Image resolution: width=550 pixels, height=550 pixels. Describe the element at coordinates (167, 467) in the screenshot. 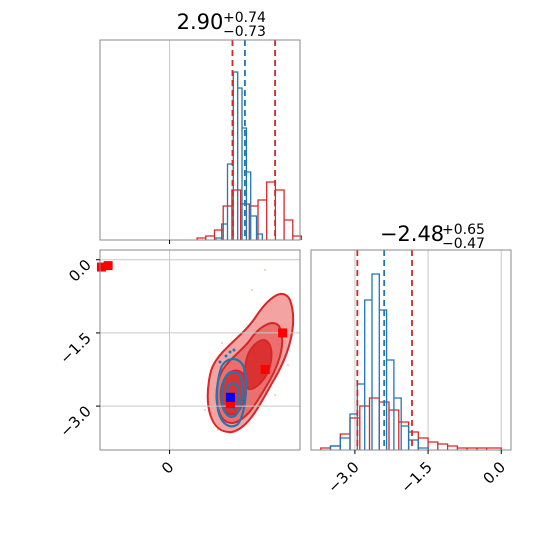

I see `x-tick-label: 0` at that location.